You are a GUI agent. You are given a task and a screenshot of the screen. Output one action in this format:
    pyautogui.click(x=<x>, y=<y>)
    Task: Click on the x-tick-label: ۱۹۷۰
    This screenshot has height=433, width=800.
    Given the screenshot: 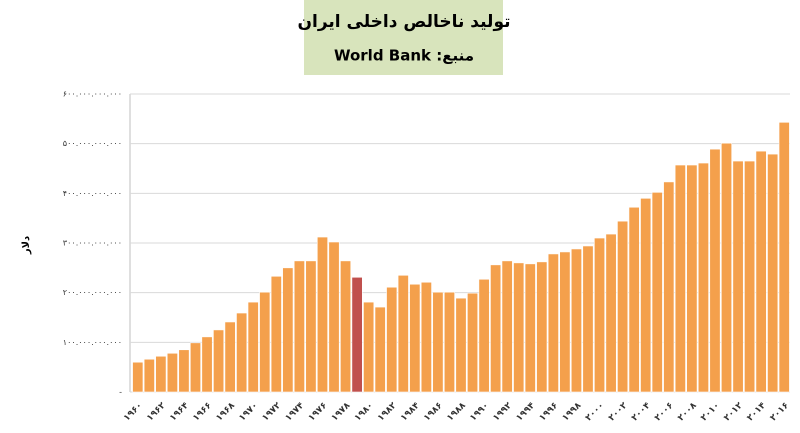 What is the action you would take?
    pyautogui.click(x=248, y=412)
    